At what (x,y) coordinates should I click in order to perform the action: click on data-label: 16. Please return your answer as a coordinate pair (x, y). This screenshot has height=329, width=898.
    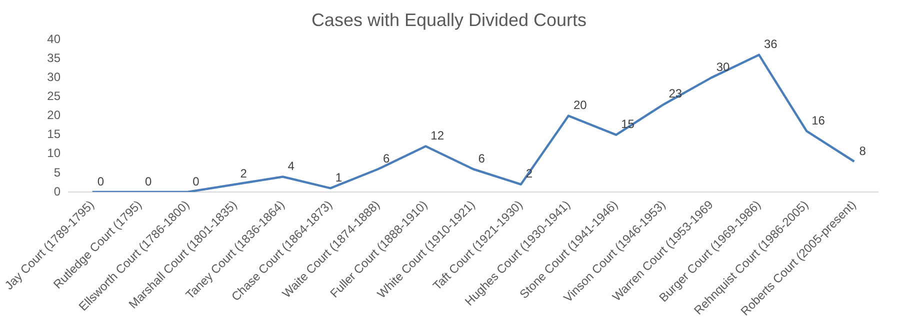
    Looking at the image, I should click on (819, 120).